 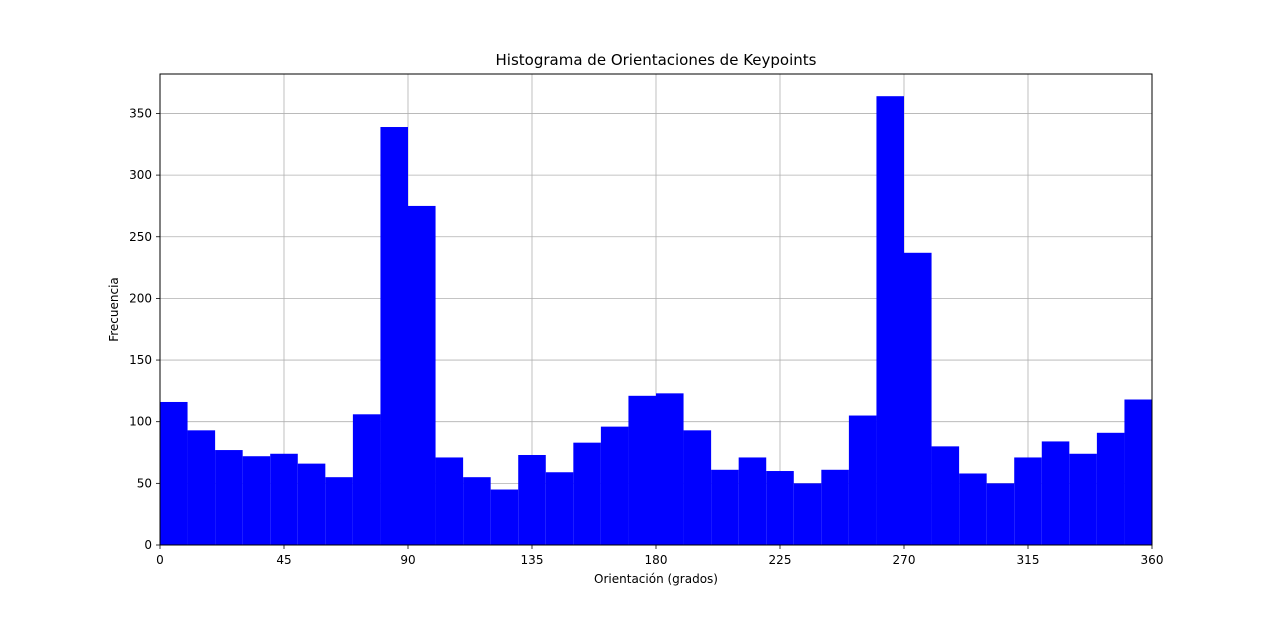 What do you see at coordinates (1152, 560) in the screenshot?
I see `x-tick-label: 360` at bounding box center [1152, 560].